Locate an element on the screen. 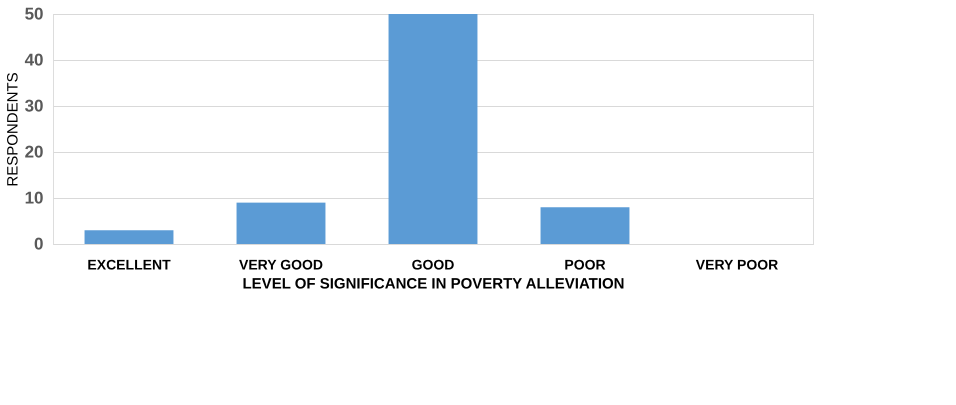 The image size is (956, 405). y-tick-label: 20 is located at coordinates (34, 152).